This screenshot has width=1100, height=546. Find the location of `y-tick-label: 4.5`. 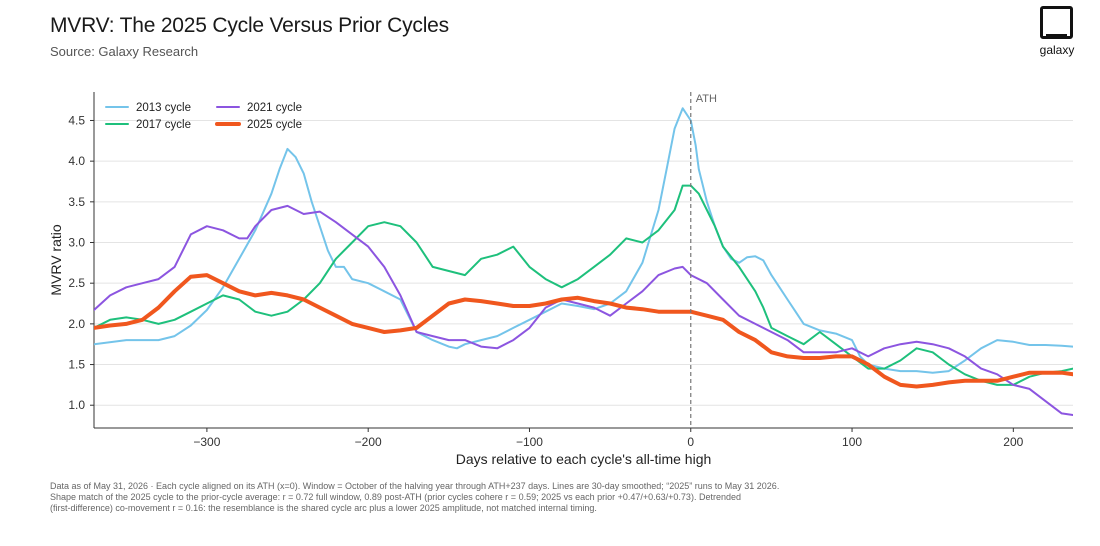

y-tick-label: 4.5 is located at coordinates (76, 120).